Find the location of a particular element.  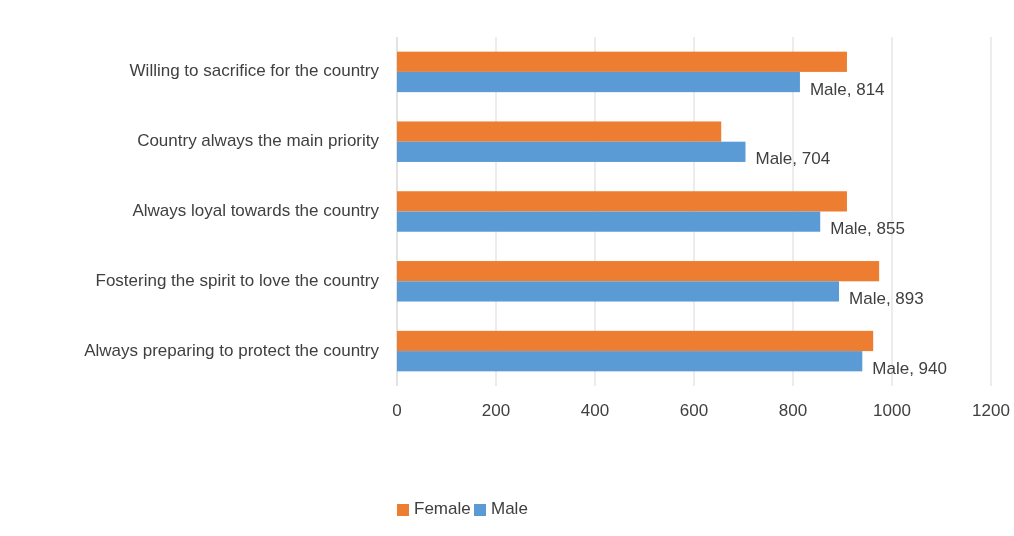

data-label: Male, 893 is located at coordinates (886, 298).